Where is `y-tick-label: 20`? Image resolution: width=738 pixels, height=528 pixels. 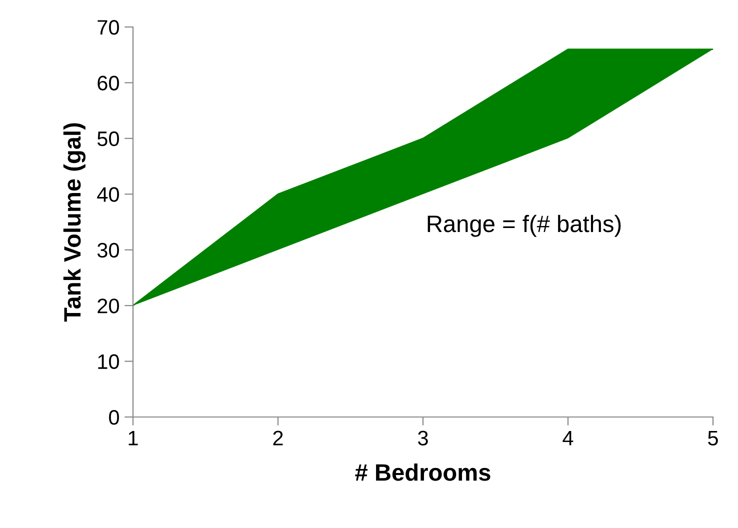
y-tick-label: 20 is located at coordinates (108, 306).